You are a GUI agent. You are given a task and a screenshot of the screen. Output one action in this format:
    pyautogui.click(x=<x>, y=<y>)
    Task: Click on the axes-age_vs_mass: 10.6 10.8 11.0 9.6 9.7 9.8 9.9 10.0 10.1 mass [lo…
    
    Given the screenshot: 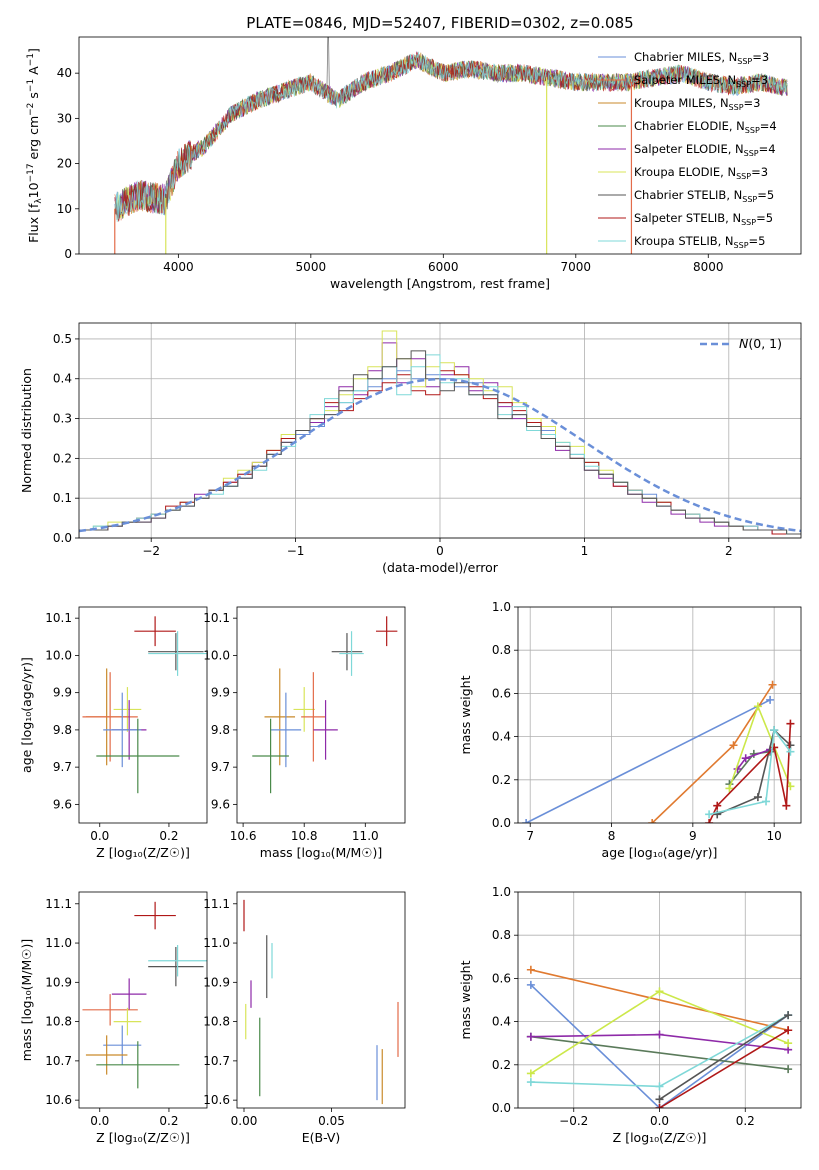 What is the action you would take?
    pyautogui.click(x=304, y=733)
    